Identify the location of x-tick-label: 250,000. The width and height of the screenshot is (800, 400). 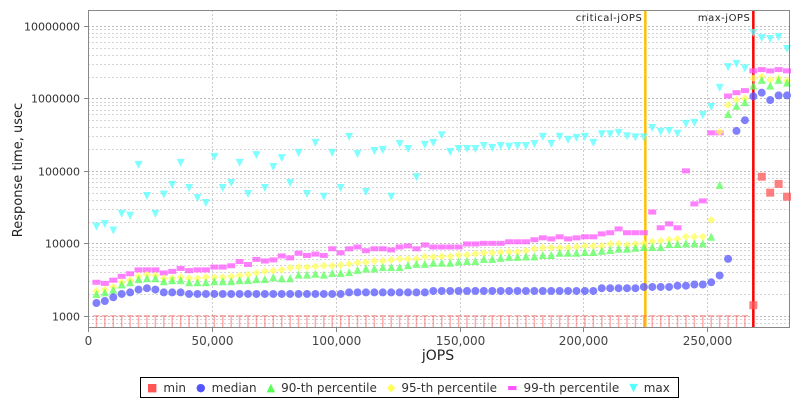
(708, 341).